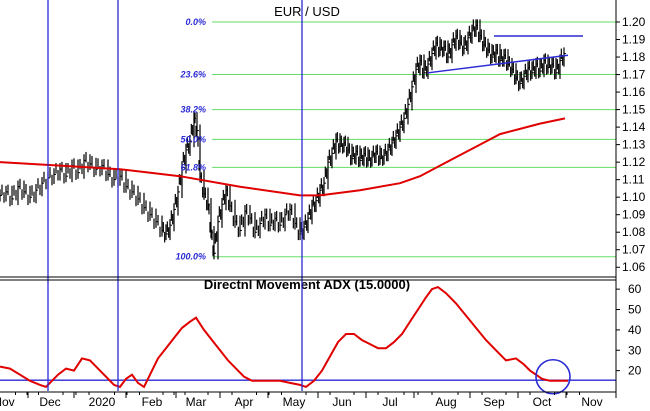  I want to click on x-tick-label: Apr, so click(244, 402).